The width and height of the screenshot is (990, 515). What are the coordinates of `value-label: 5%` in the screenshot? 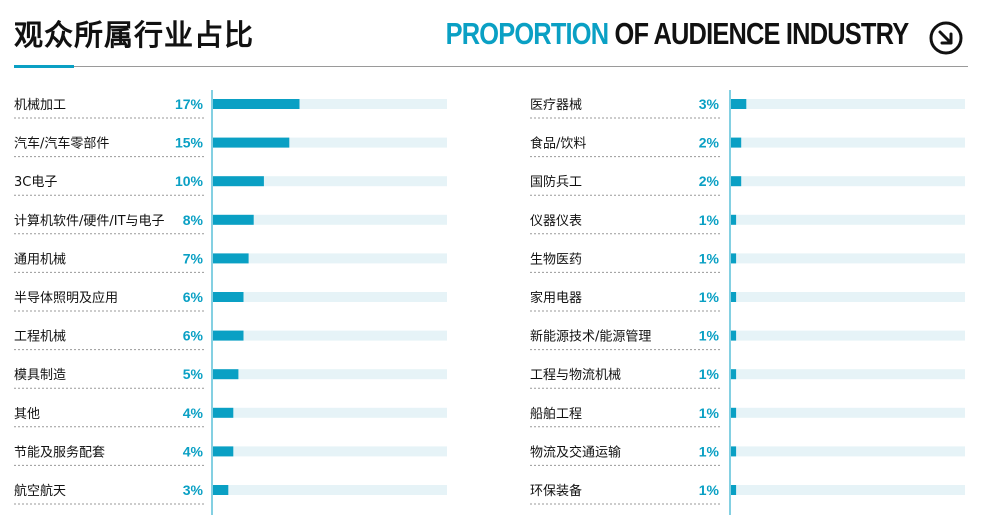 It's located at (193, 374).